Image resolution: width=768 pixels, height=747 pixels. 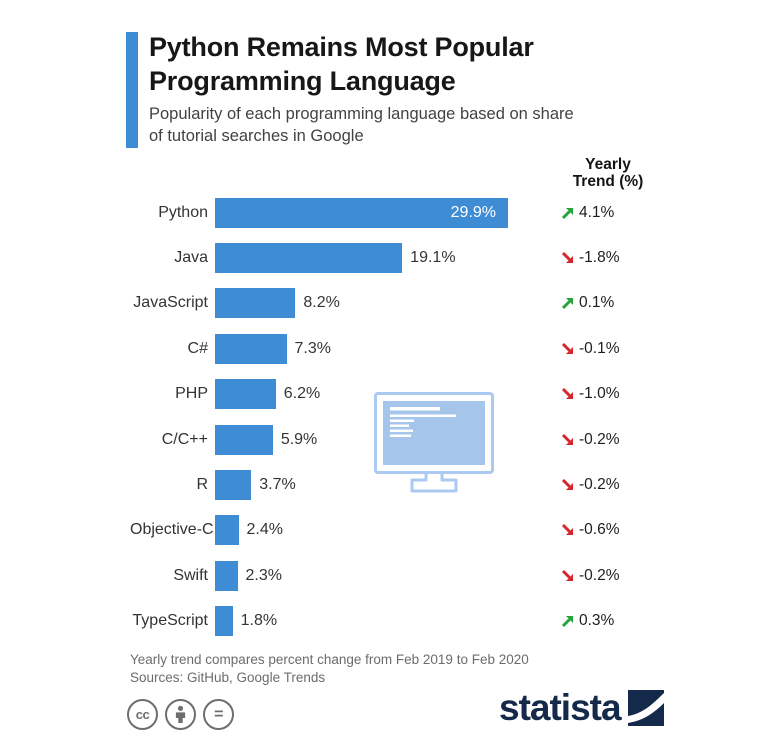 I want to click on attribution-icon, so click(x=180, y=714).